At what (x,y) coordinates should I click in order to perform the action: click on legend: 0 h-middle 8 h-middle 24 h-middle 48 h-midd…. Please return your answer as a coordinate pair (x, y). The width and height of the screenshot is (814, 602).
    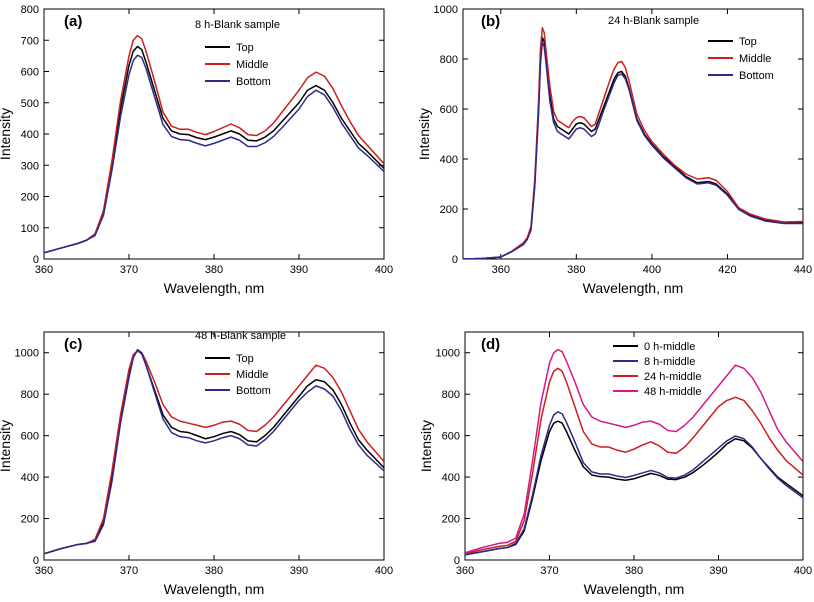
    Looking at the image, I should click on (657, 369).